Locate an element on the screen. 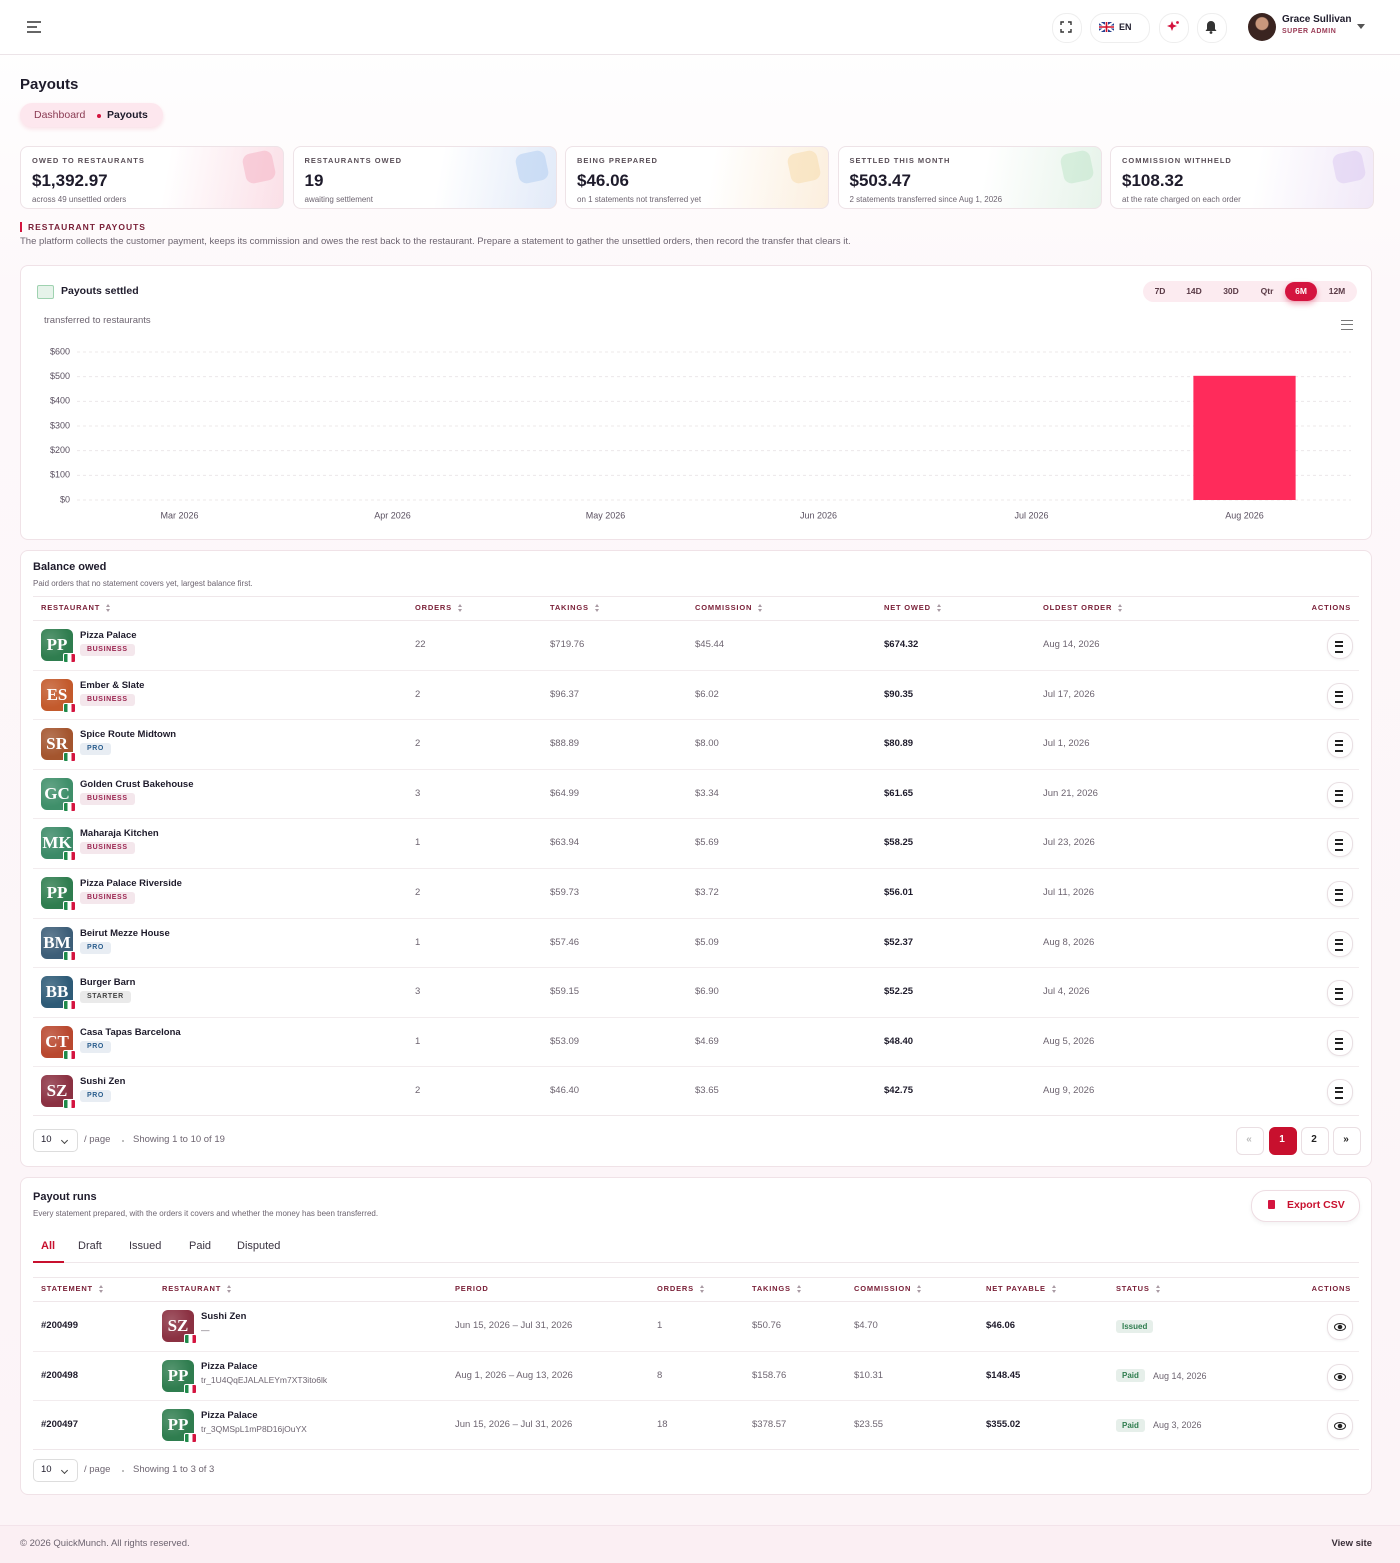 The image size is (1400, 1563). column-header: STATUS is located at coordinates (1133, 1288).